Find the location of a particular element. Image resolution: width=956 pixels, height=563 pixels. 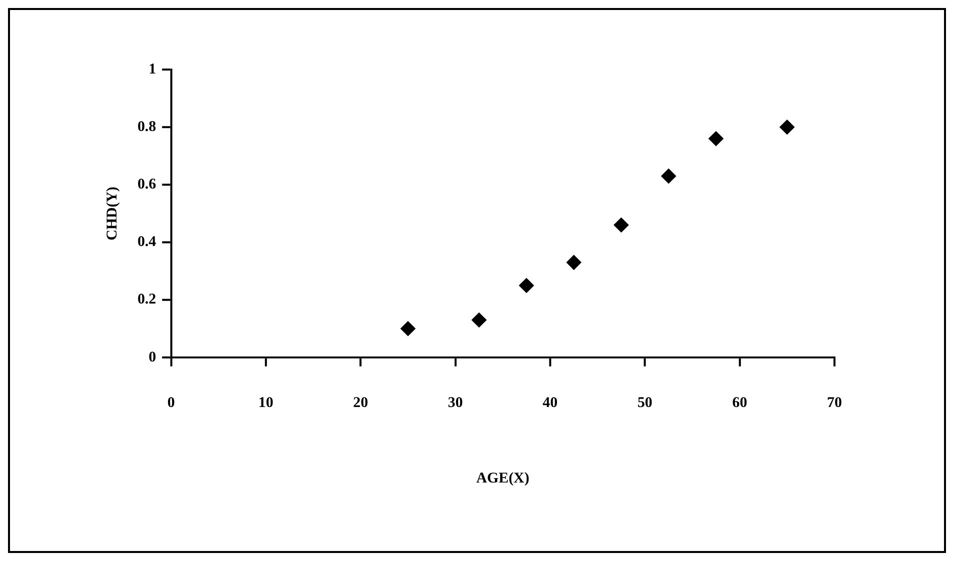

x-tick-label: 40 is located at coordinates (550, 402).